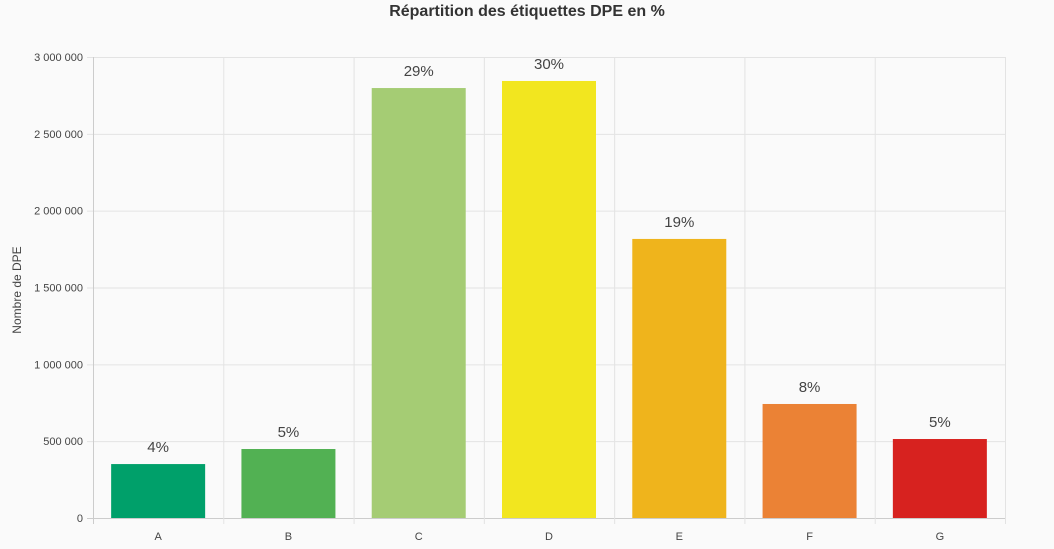 Image resolution: width=1054 pixels, height=549 pixels. What do you see at coordinates (419, 537) in the screenshot?
I see `x-tick-label: C` at bounding box center [419, 537].